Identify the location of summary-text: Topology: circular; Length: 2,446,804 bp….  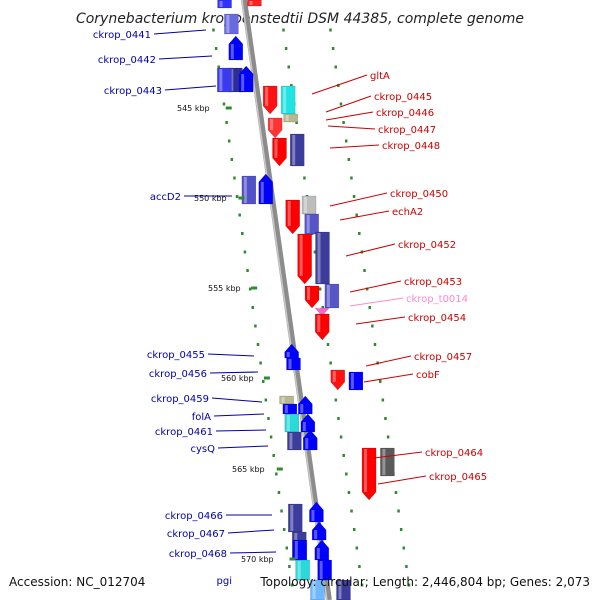
(424, 582).